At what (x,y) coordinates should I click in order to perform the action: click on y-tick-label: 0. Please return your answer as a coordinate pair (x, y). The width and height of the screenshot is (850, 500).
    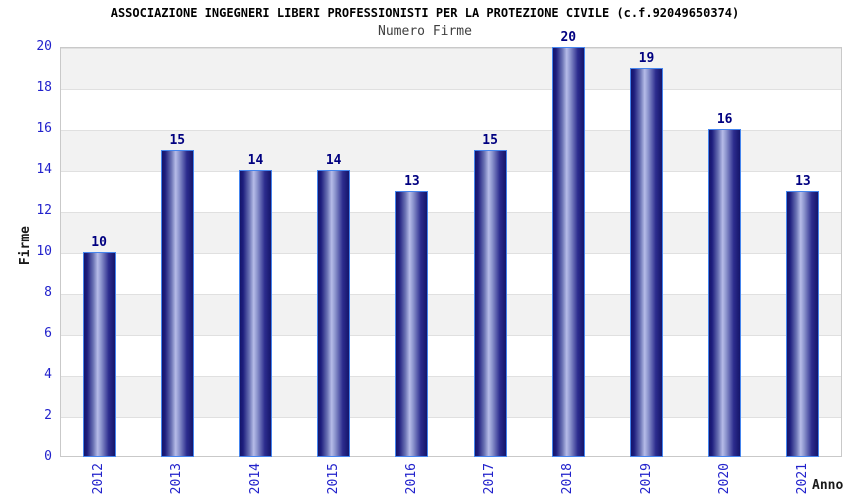
    Looking at the image, I should click on (48, 456).